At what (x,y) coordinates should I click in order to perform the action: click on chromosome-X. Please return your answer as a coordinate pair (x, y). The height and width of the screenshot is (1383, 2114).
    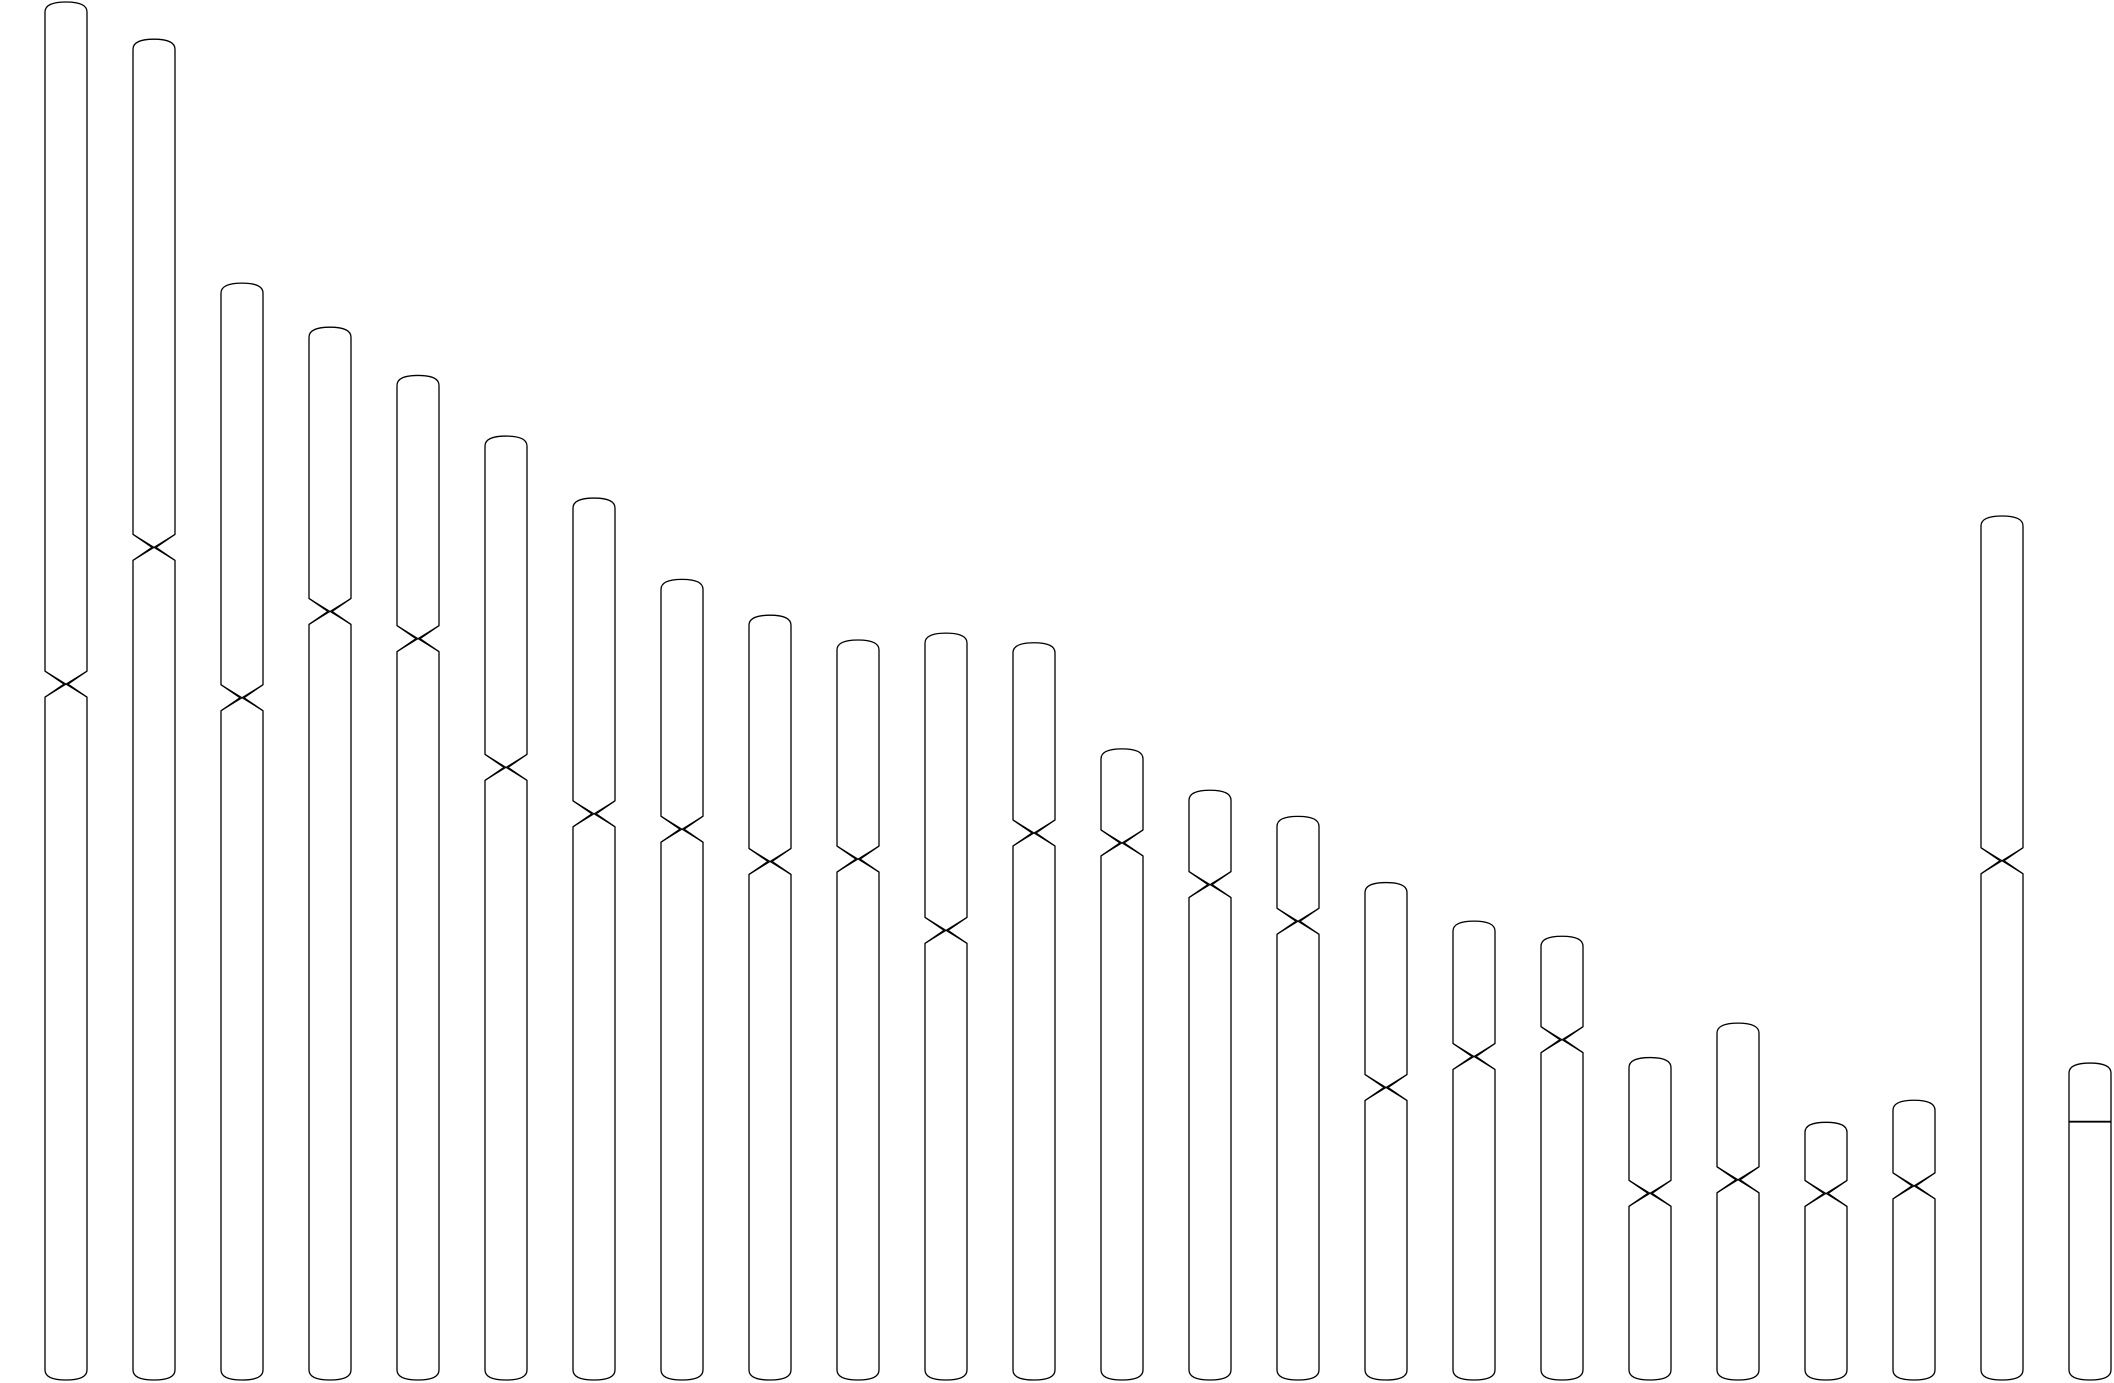
    Looking at the image, I should click on (2002, 948).